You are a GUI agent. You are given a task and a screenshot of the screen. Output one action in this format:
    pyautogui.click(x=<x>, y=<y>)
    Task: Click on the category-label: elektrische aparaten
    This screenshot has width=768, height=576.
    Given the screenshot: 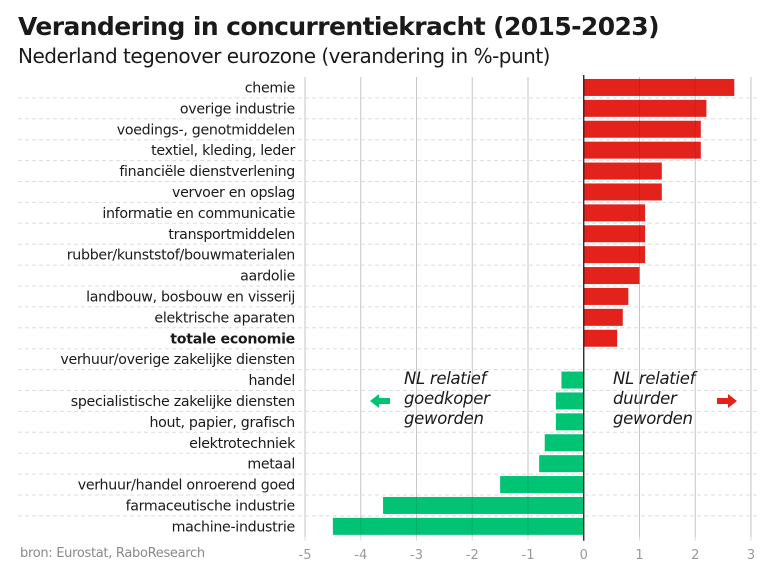 What is the action you would take?
    pyautogui.click(x=224, y=318)
    